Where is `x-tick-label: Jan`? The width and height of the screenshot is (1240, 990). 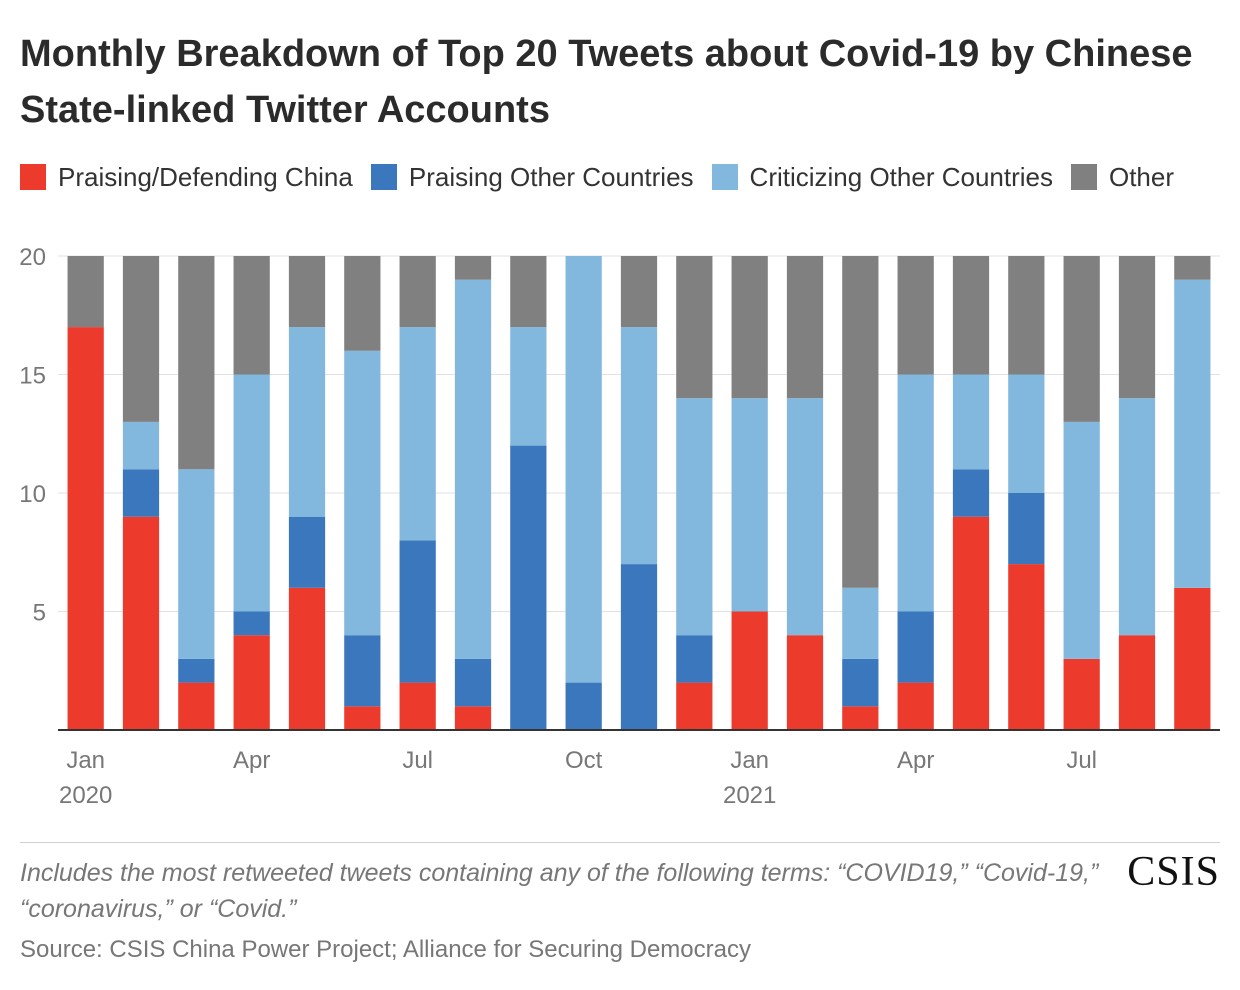
x-tick-label: Jan is located at coordinates (85, 760).